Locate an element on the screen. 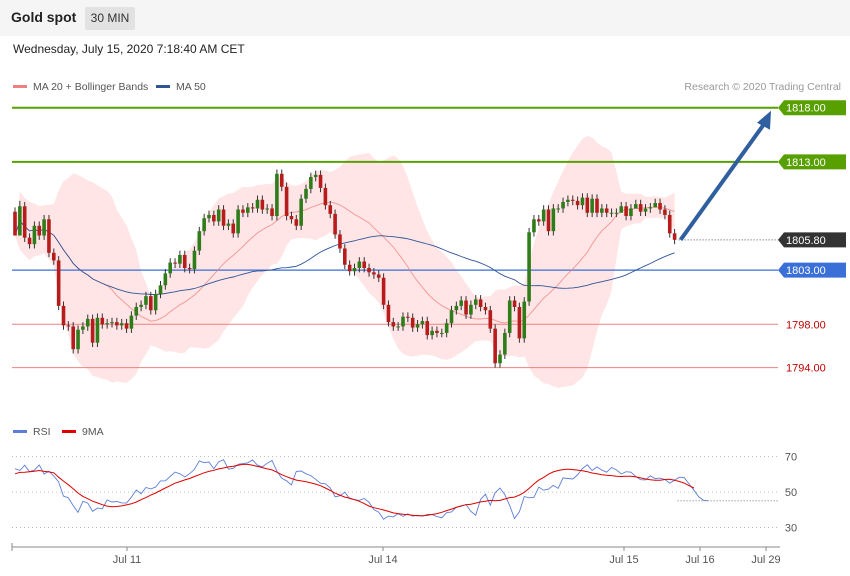 The width and height of the screenshot is (850, 576). rsi-tick-30: 30 is located at coordinates (791, 529).